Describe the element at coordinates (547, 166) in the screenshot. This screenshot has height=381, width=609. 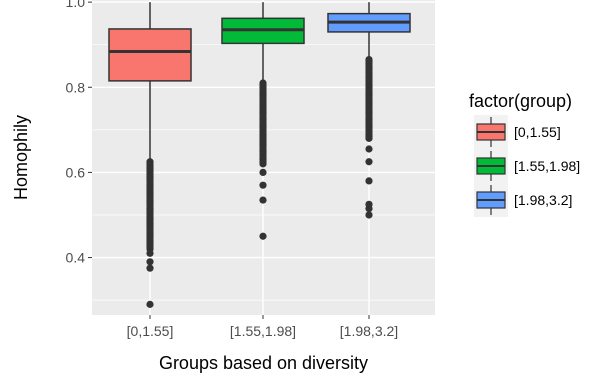
I see `legend-label: [1.55,1.98]` at that location.